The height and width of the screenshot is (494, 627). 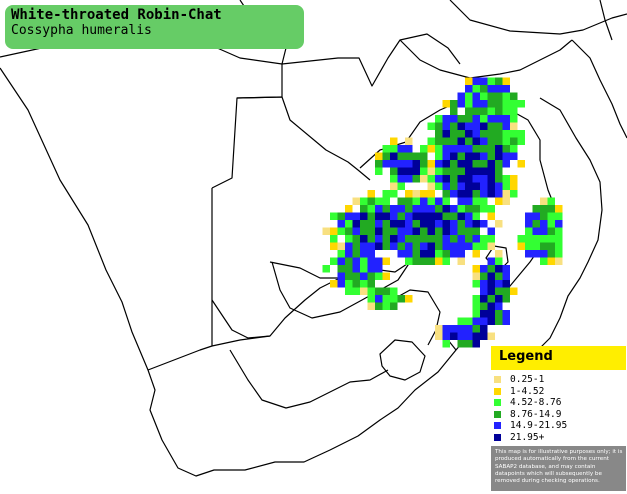 What do you see at coordinates (558, 358) in the screenshot?
I see `legend-header: Legend` at bounding box center [558, 358].